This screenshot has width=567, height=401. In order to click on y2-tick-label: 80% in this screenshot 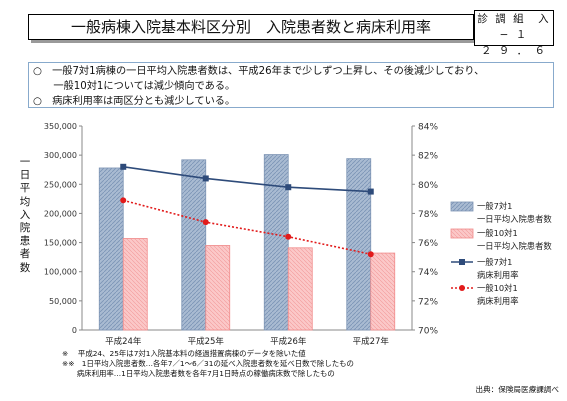, I will do `click(428, 186)`.